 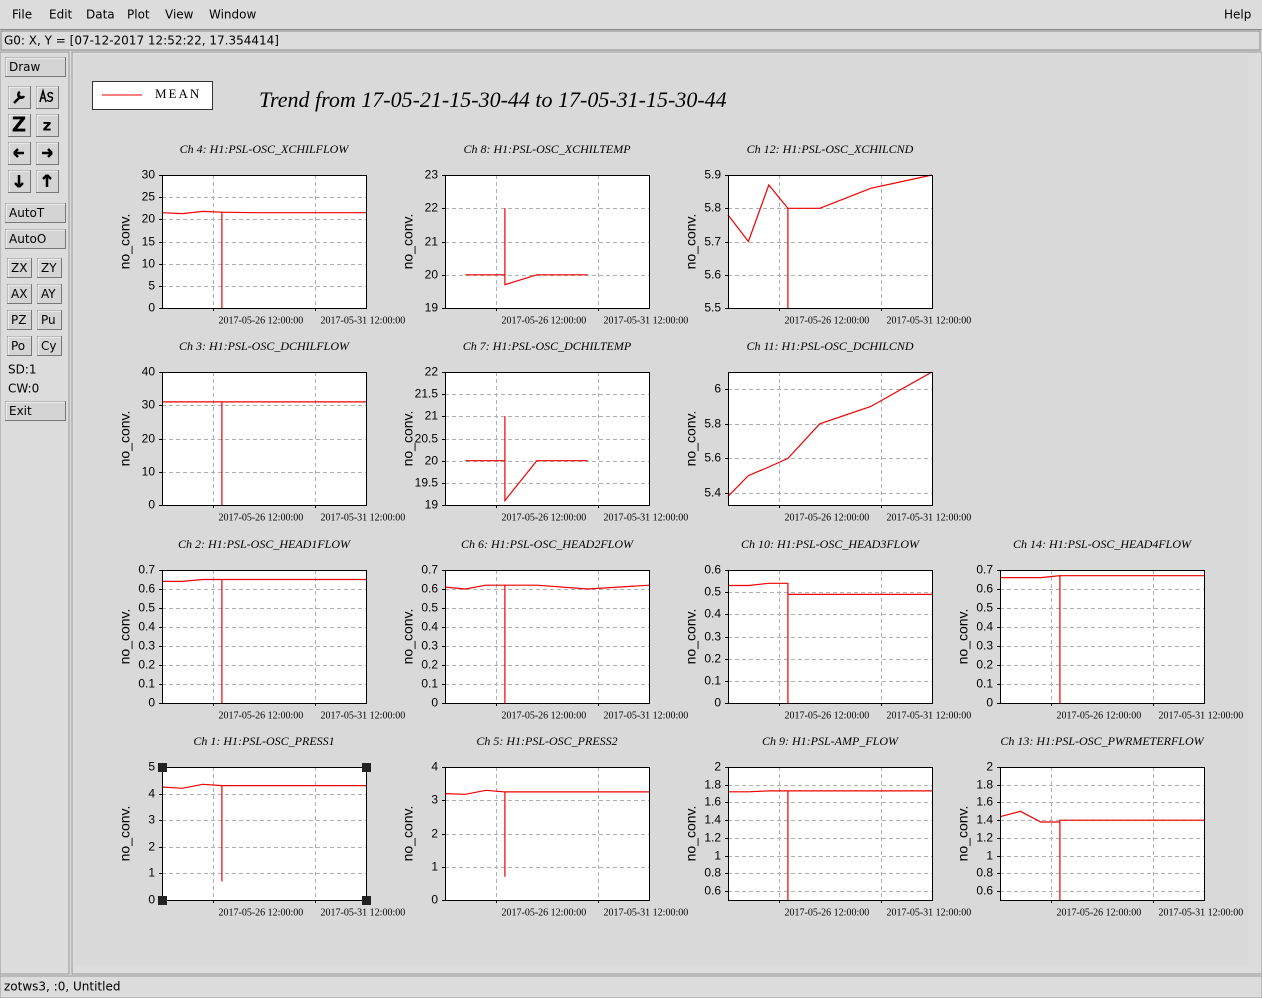 What do you see at coordinates (712, 873) in the screenshot?
I see `y-tick-label: 0.8` at bounding box center [712, 873].